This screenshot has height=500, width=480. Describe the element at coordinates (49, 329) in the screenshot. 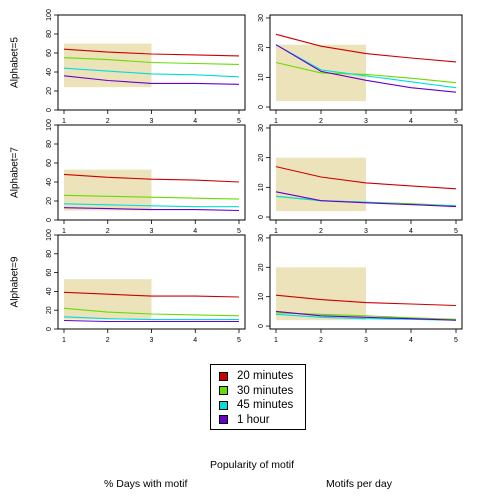

I see `panel-3-1-ytick-label-0: 0` at that location.